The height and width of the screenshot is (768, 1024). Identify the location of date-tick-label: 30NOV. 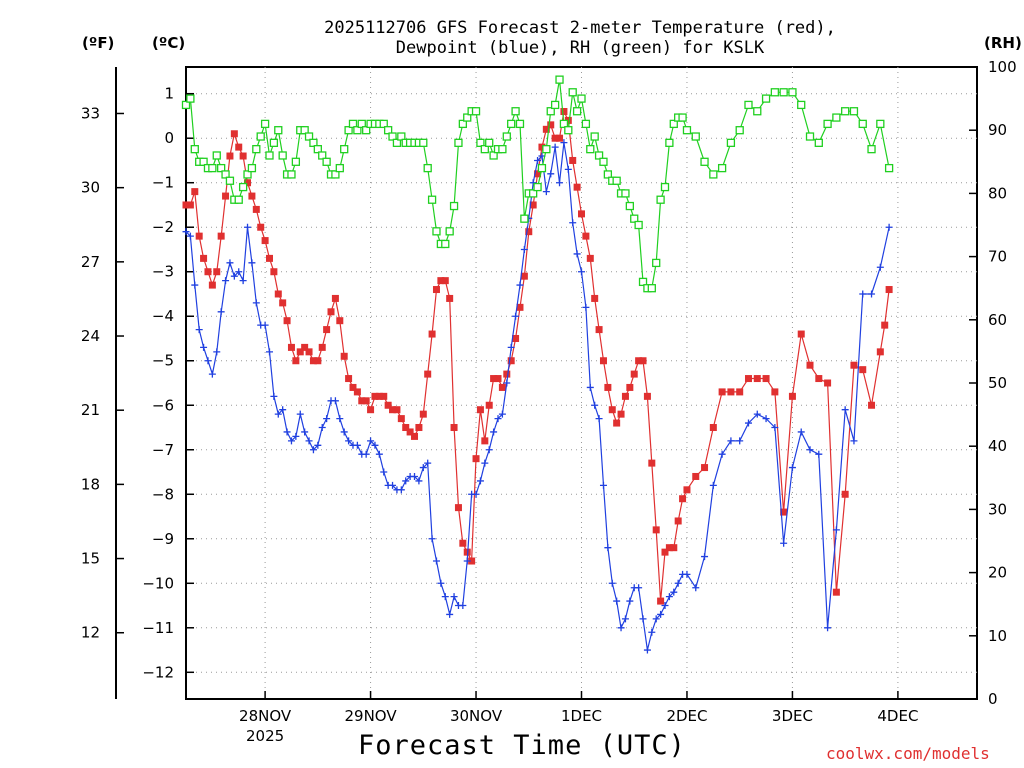
(476, 716).